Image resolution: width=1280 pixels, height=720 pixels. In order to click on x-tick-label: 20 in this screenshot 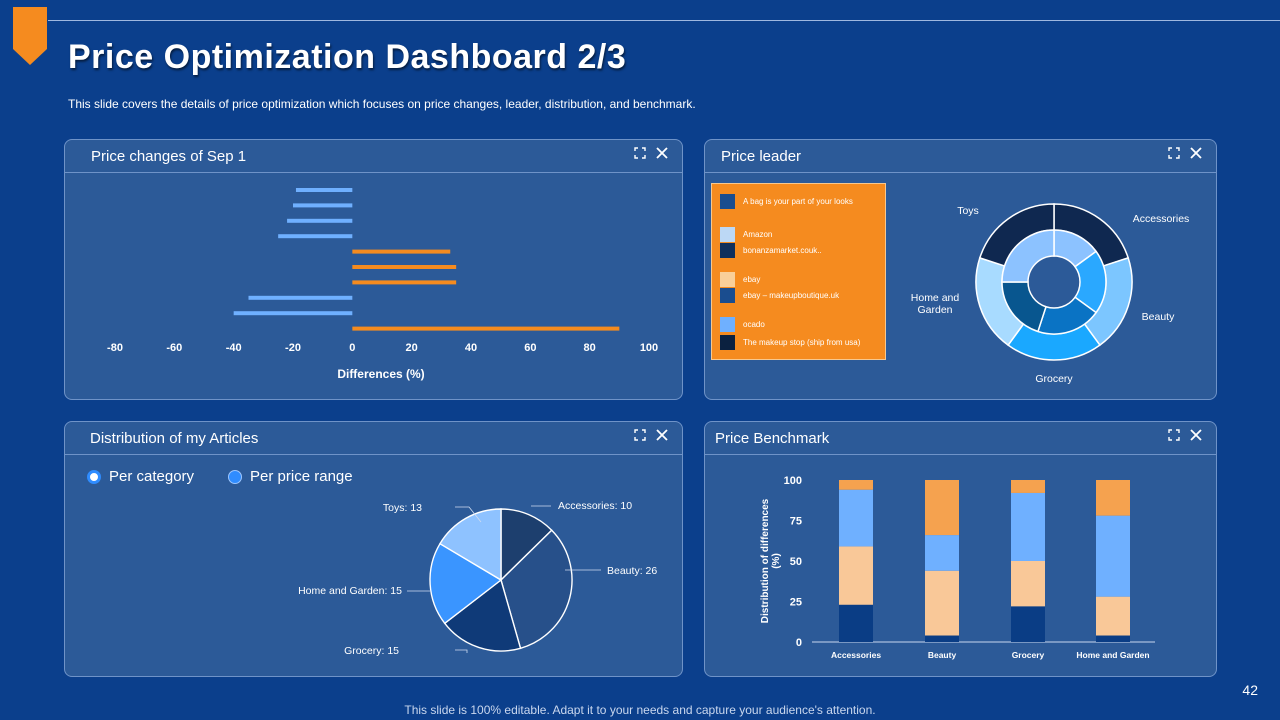, I will do `click(412, 348)`.